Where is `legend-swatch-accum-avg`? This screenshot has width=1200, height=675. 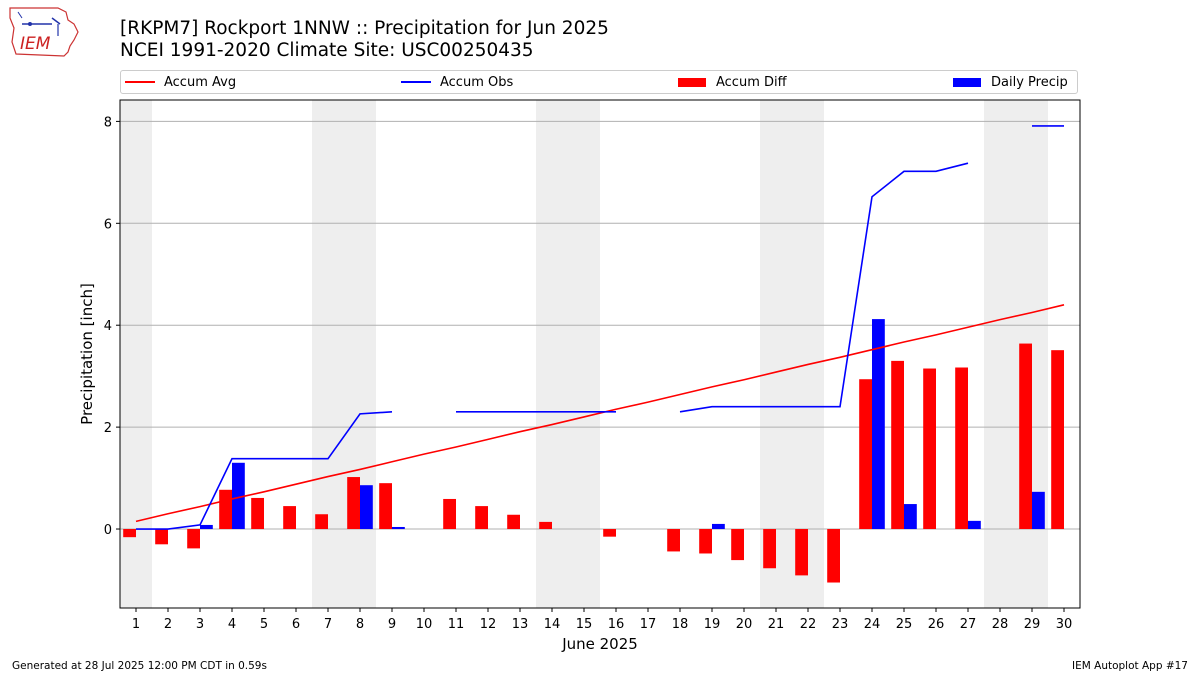 legend-swatch-accum-avg is located at coordinates (140, 82).